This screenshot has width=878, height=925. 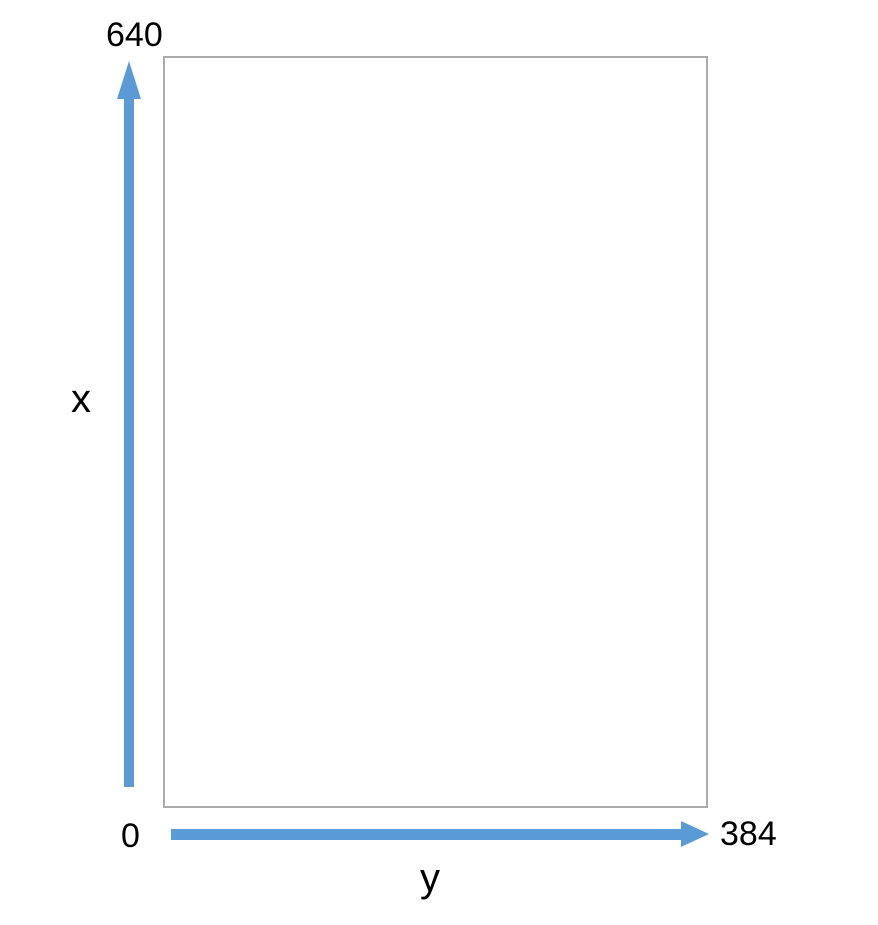 I want to click on x-axis-arrowhead, so click(x=129, y=80).